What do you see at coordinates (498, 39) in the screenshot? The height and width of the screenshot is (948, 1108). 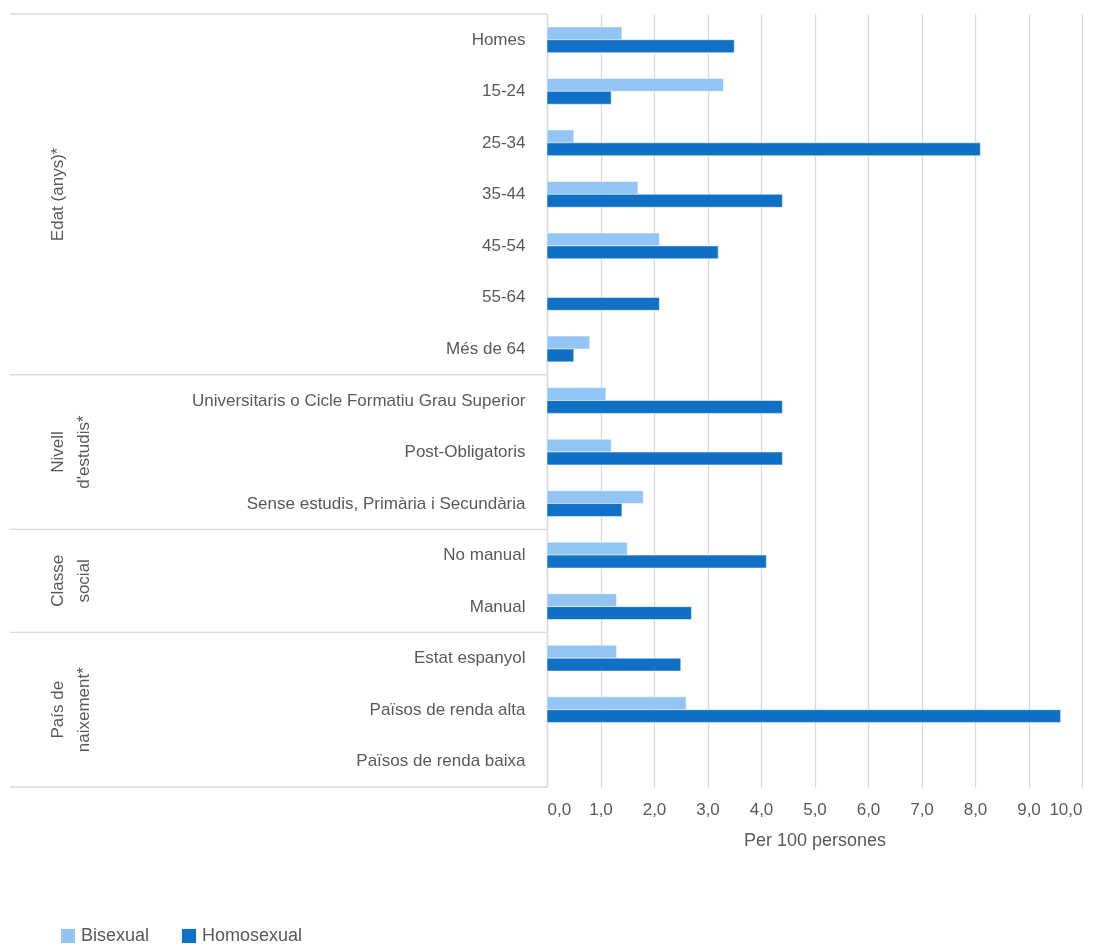 I see `y-tick-label: Homes` at bounding box center [498, 39].